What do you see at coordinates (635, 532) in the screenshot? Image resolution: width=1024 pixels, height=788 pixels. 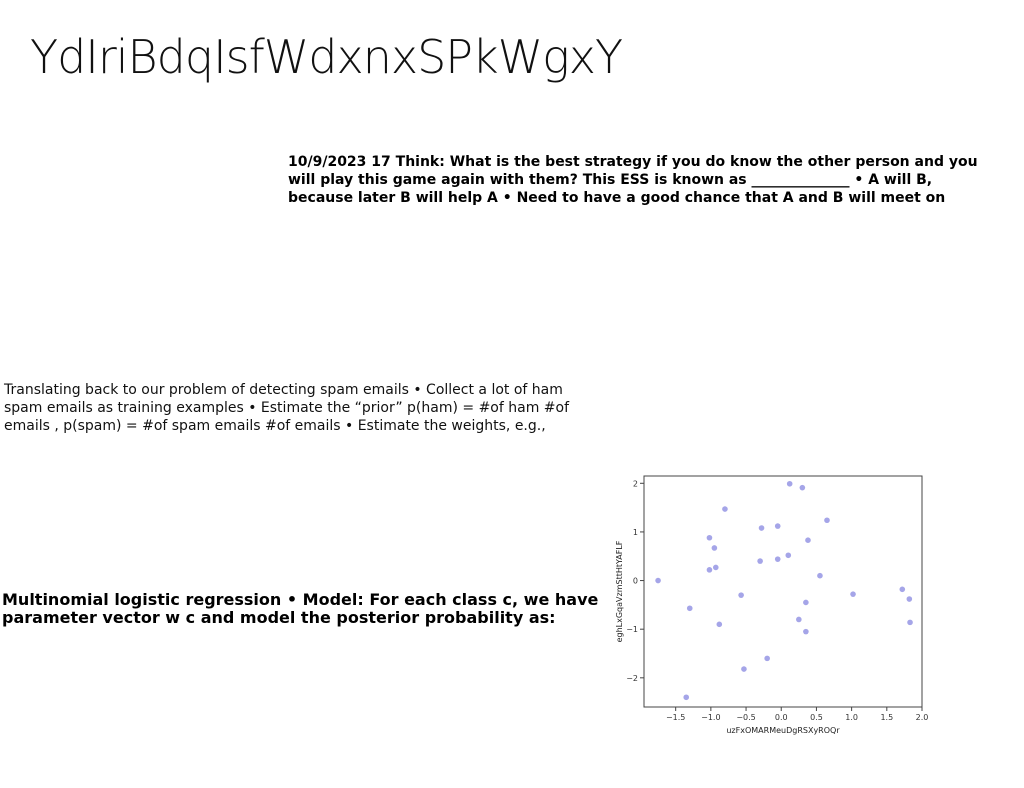 I see `y-tick-label: 1` at bounding box center [635, 532].